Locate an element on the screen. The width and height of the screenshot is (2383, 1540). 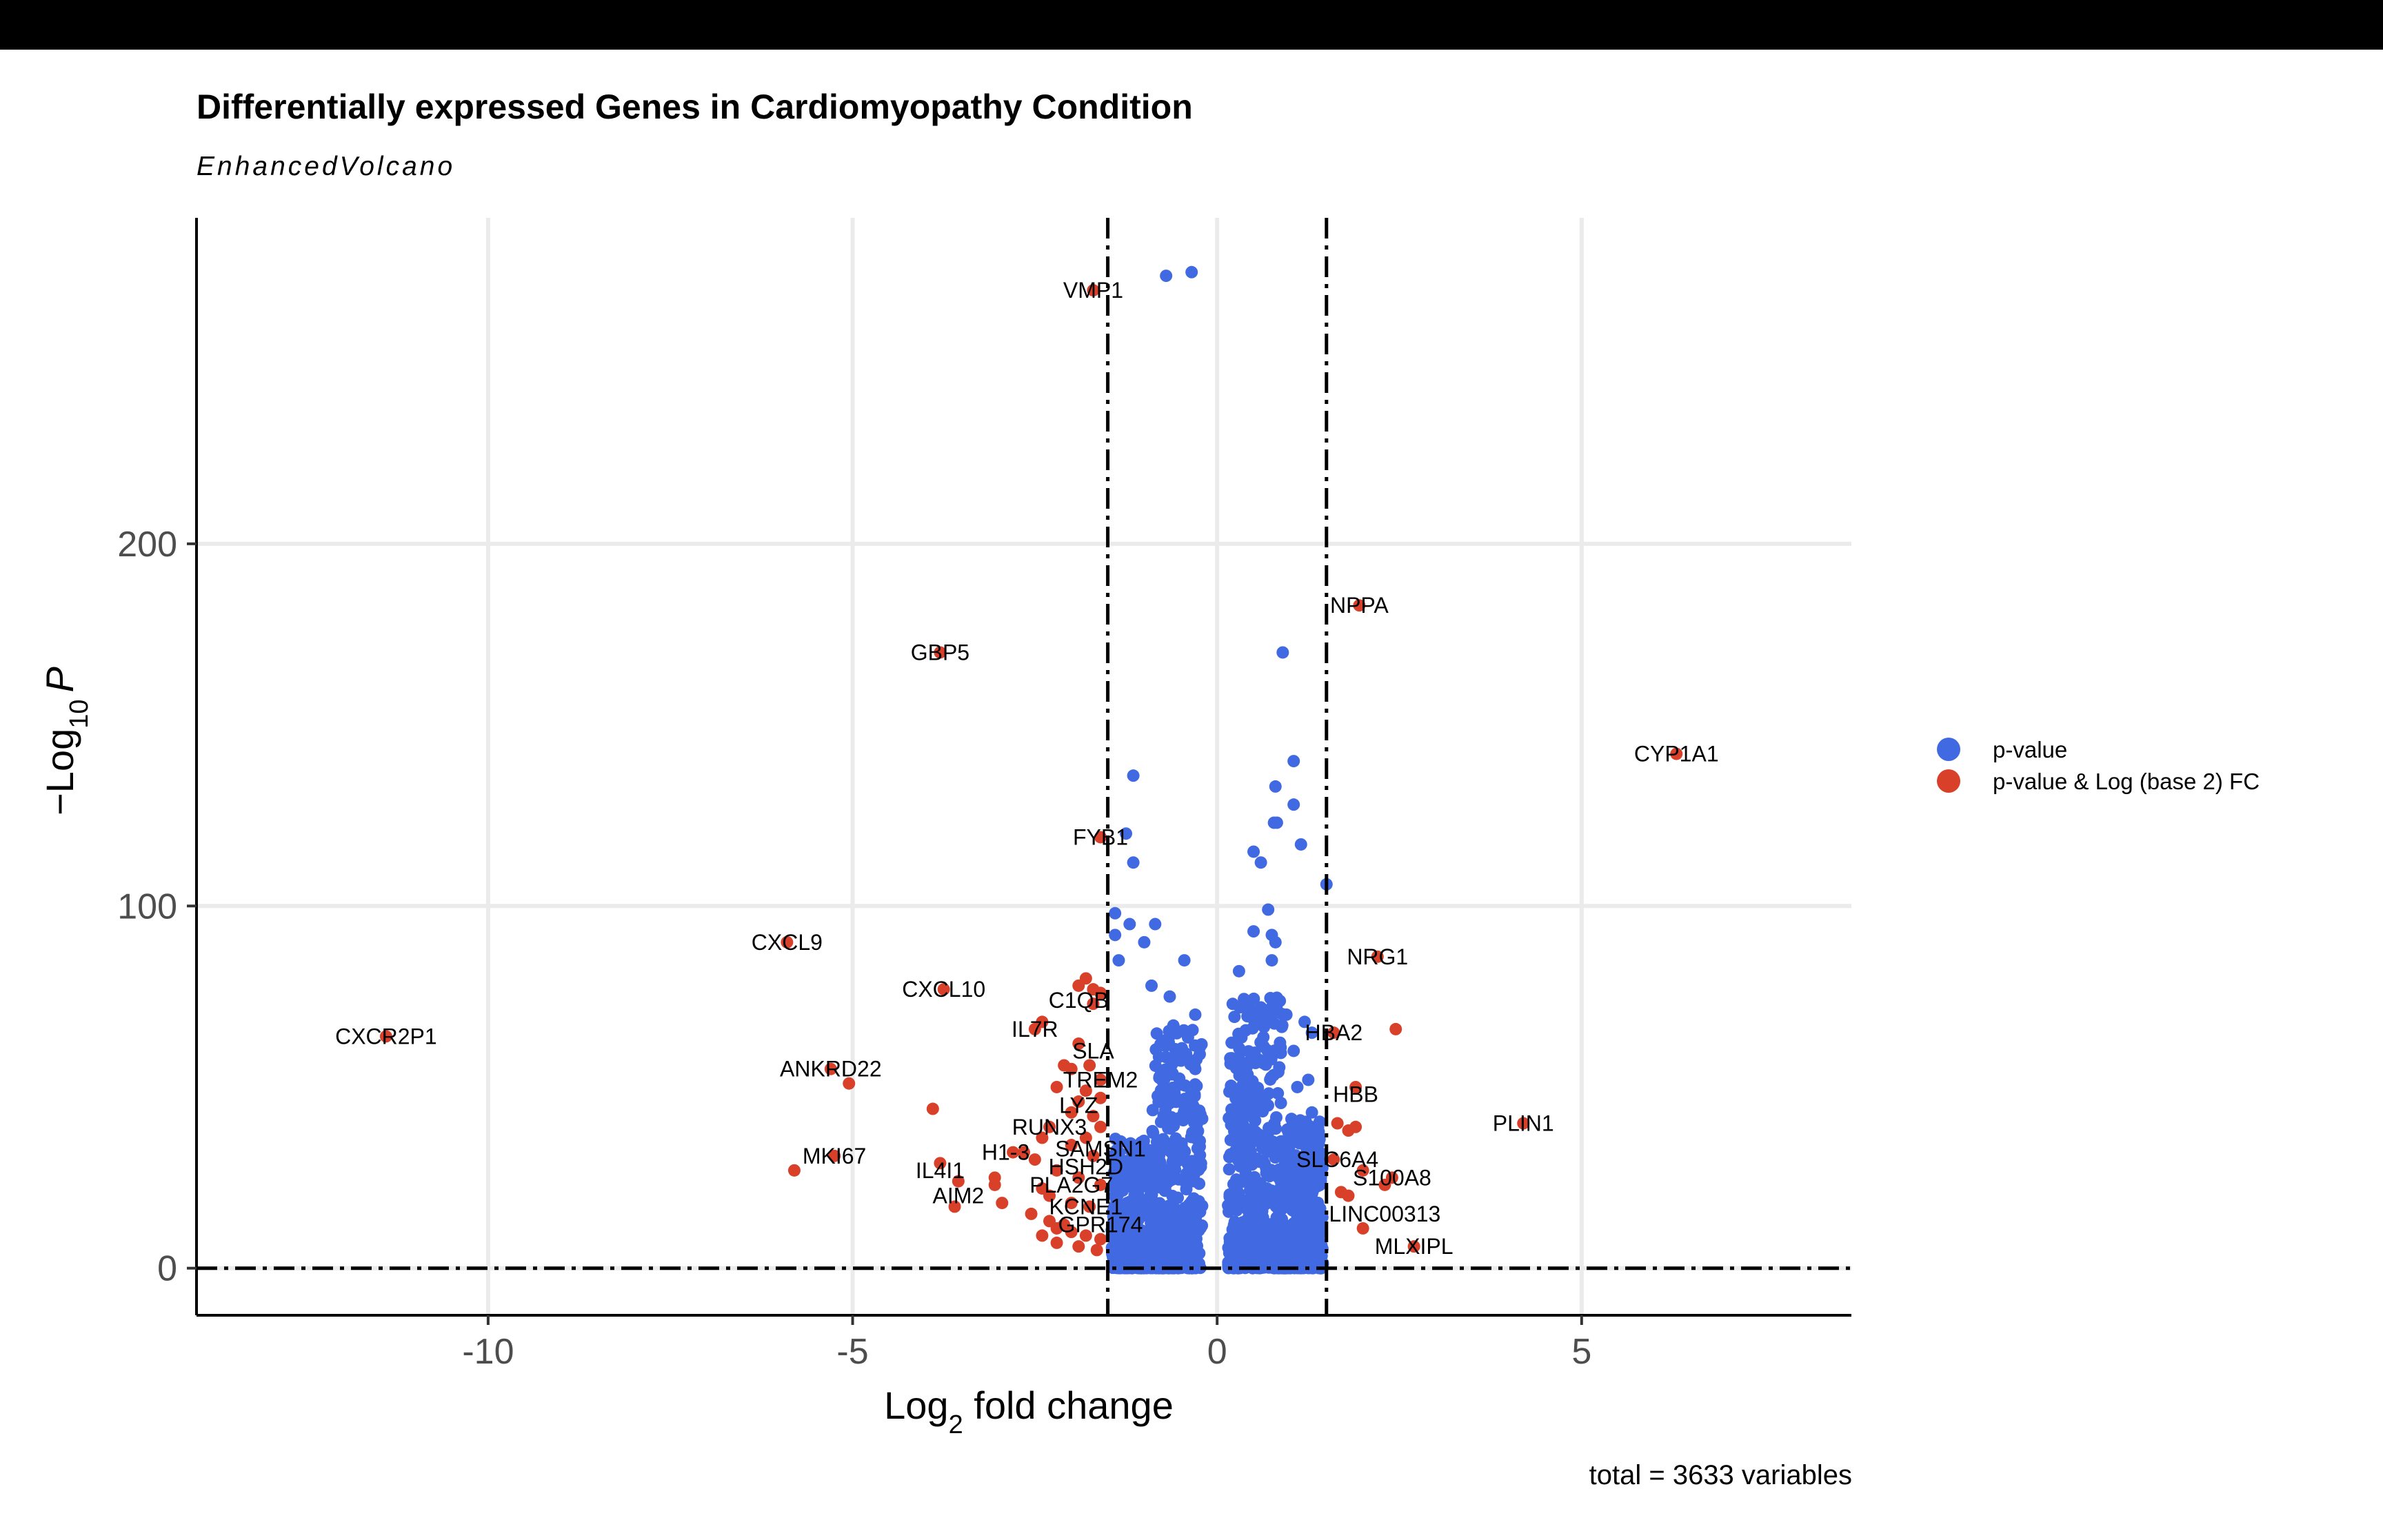
gene-label: FYB1 is located at coordinates (1100, 837).